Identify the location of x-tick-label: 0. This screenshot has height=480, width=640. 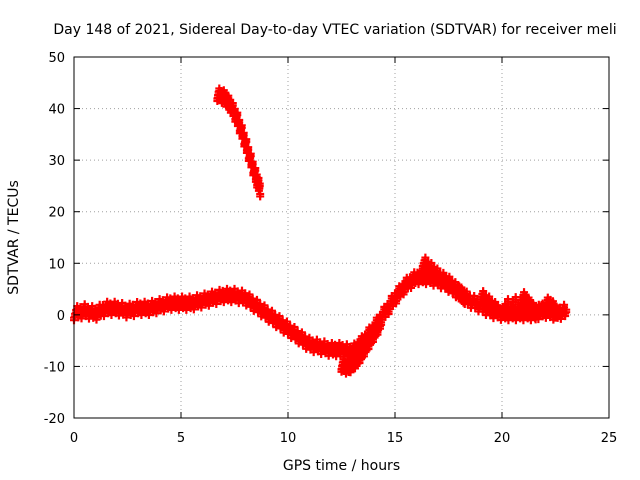
(74, 438).